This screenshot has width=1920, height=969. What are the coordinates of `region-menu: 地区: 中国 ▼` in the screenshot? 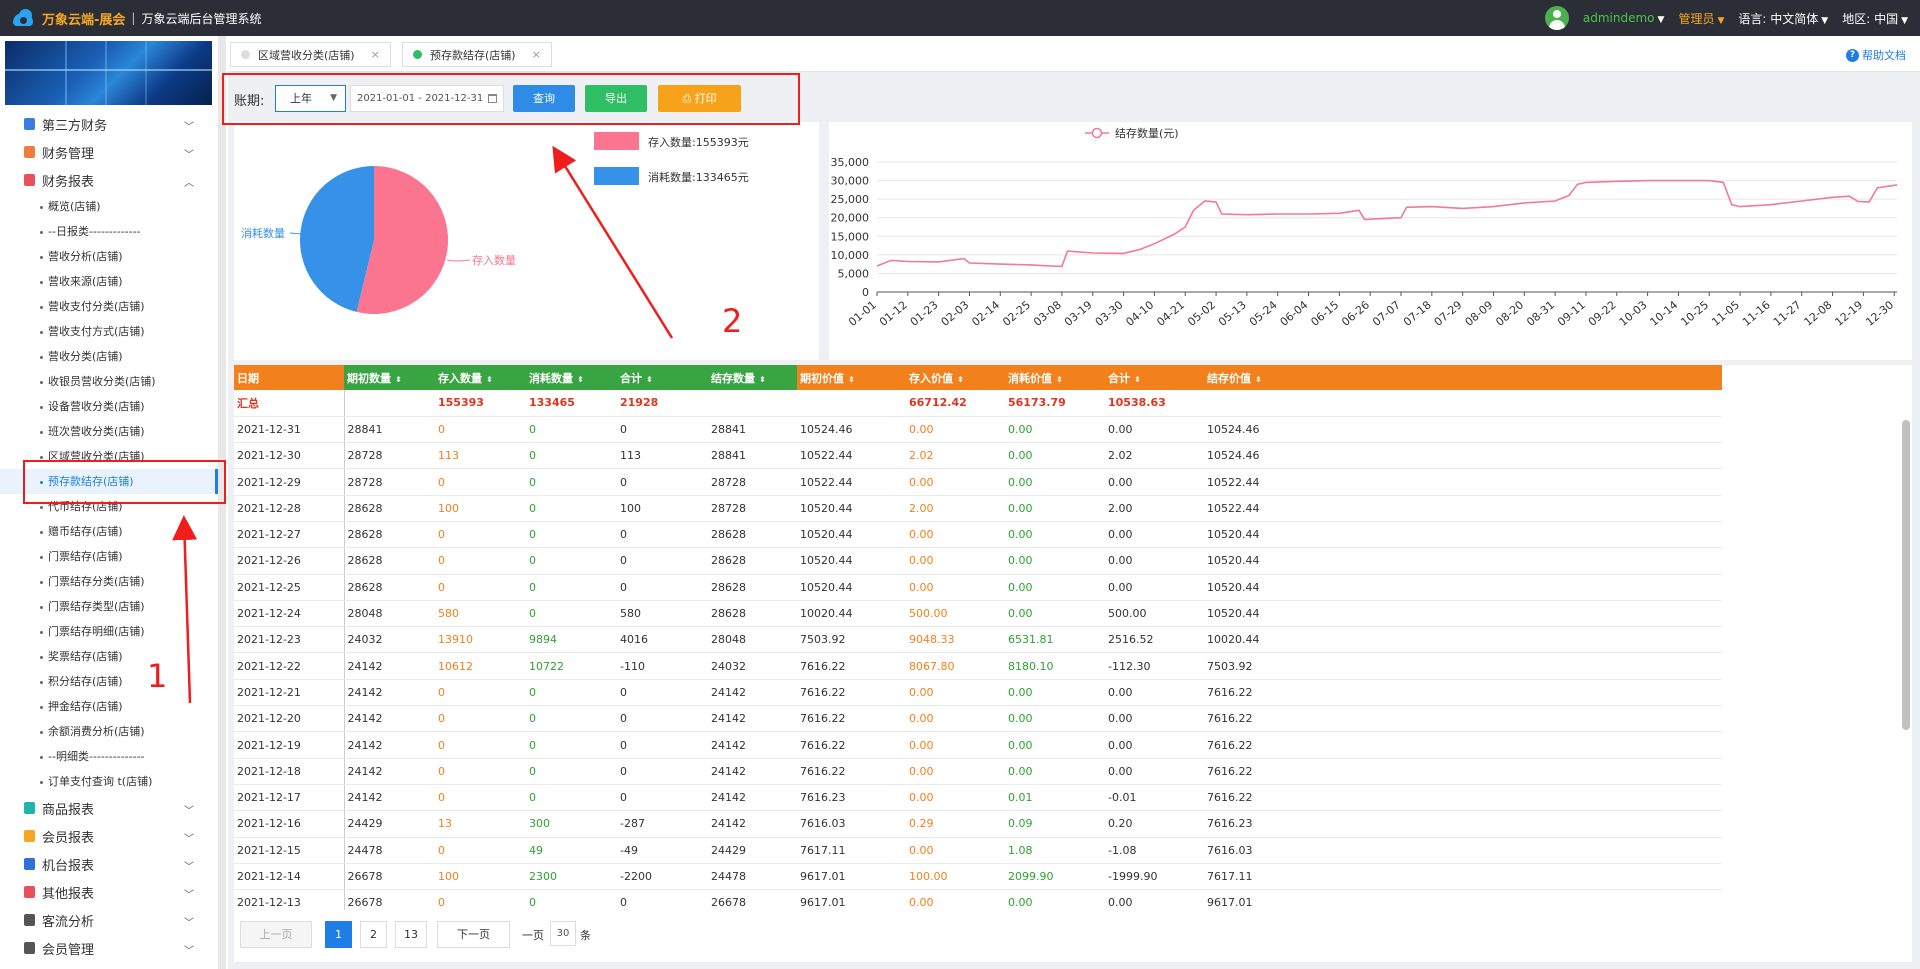 It's located at (1875, 18).